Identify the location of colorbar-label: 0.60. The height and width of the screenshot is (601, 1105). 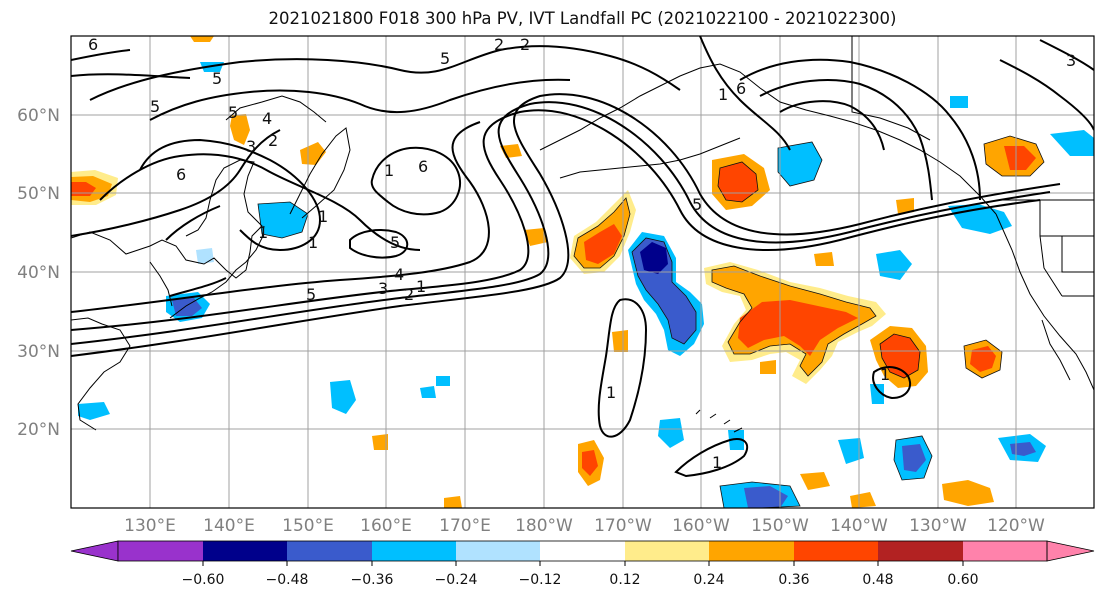
(962, 580).